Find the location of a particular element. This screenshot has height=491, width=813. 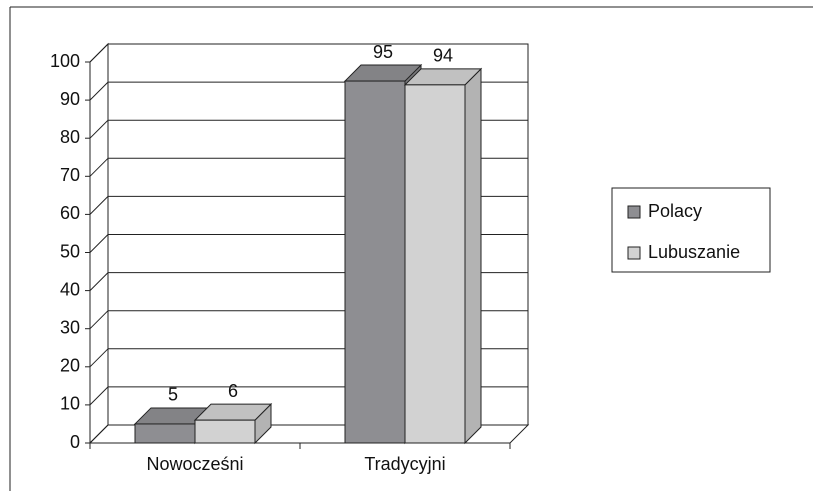

bar-side is located at coordinates (473, 256).